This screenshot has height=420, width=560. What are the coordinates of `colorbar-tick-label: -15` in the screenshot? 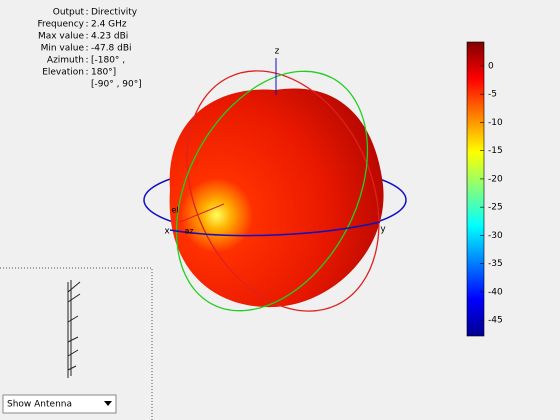 It's located at (495, 151).